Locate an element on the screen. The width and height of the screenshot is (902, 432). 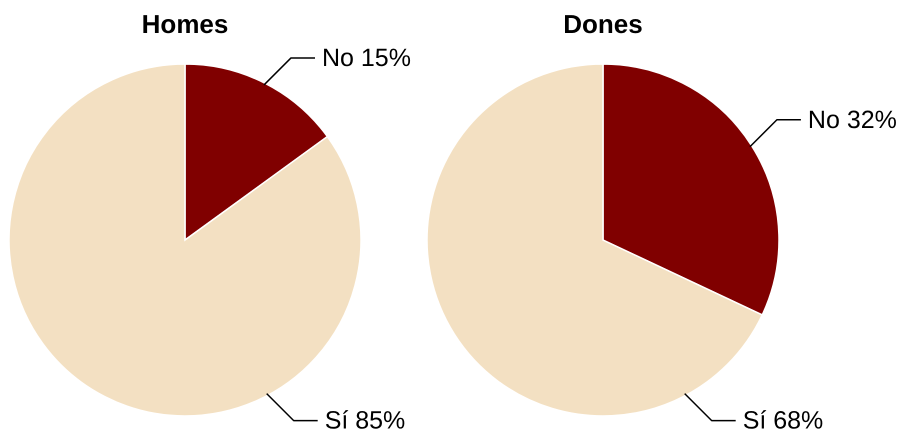
chart-title: Dones is located at coordinates (603, 24).